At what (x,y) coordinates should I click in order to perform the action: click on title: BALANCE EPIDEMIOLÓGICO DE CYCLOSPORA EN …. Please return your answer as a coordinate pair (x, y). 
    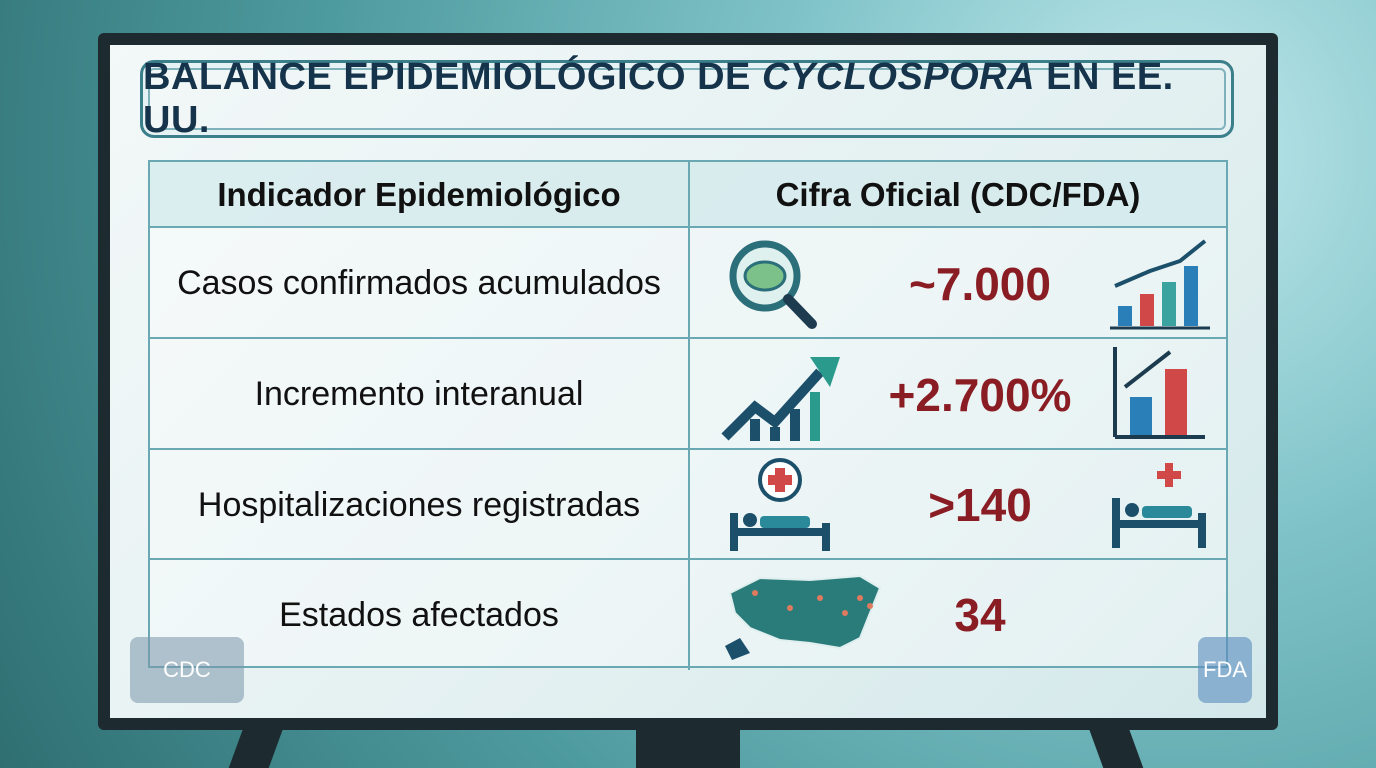
    Looking at the image, I should click on (687, 99).